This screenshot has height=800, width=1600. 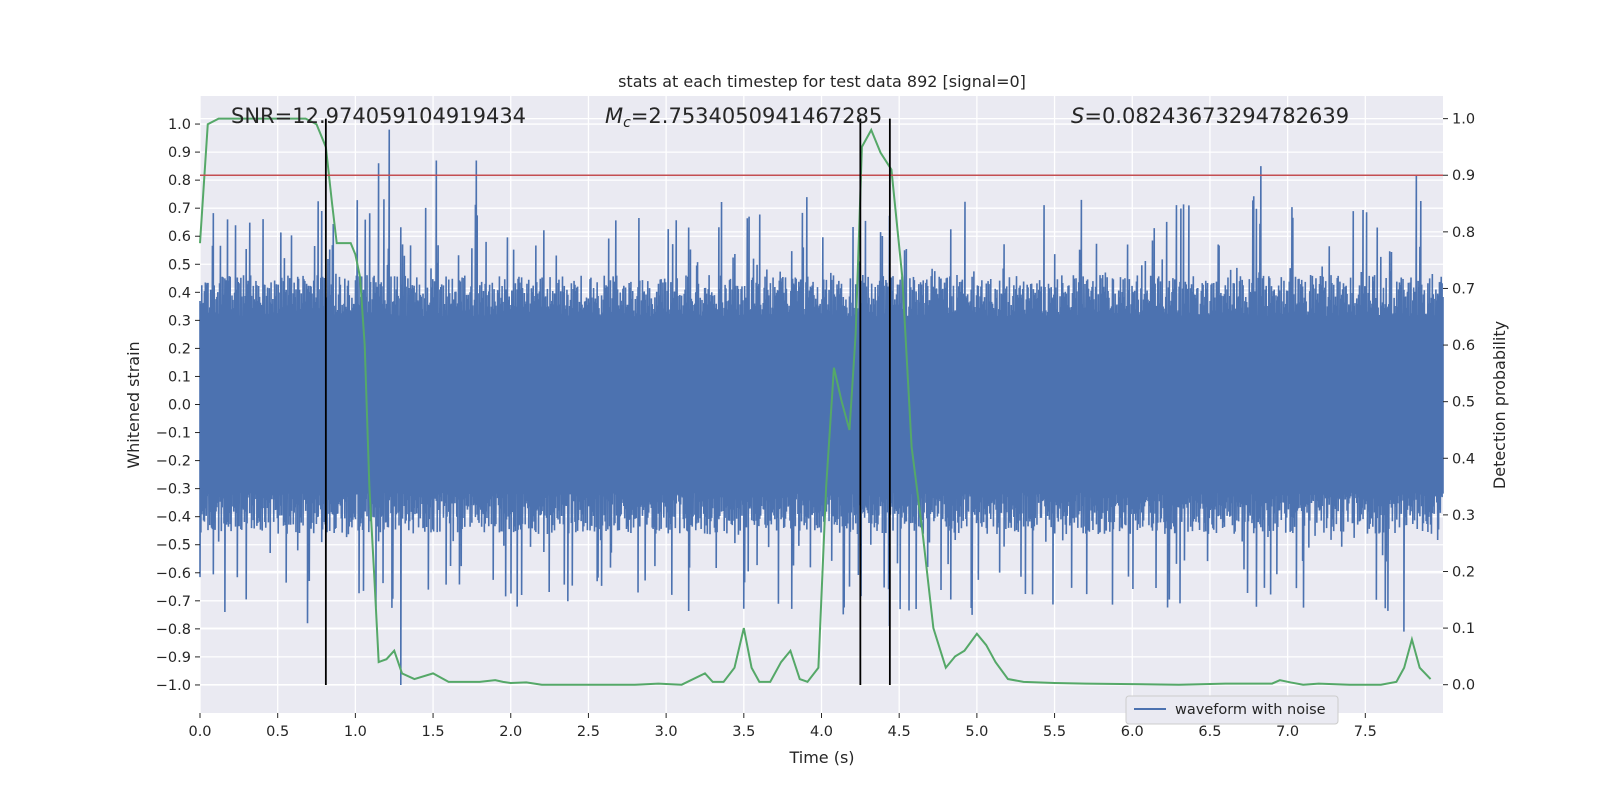 I want to click on x-tick-label: 0.0, so click(x=199, y=732).